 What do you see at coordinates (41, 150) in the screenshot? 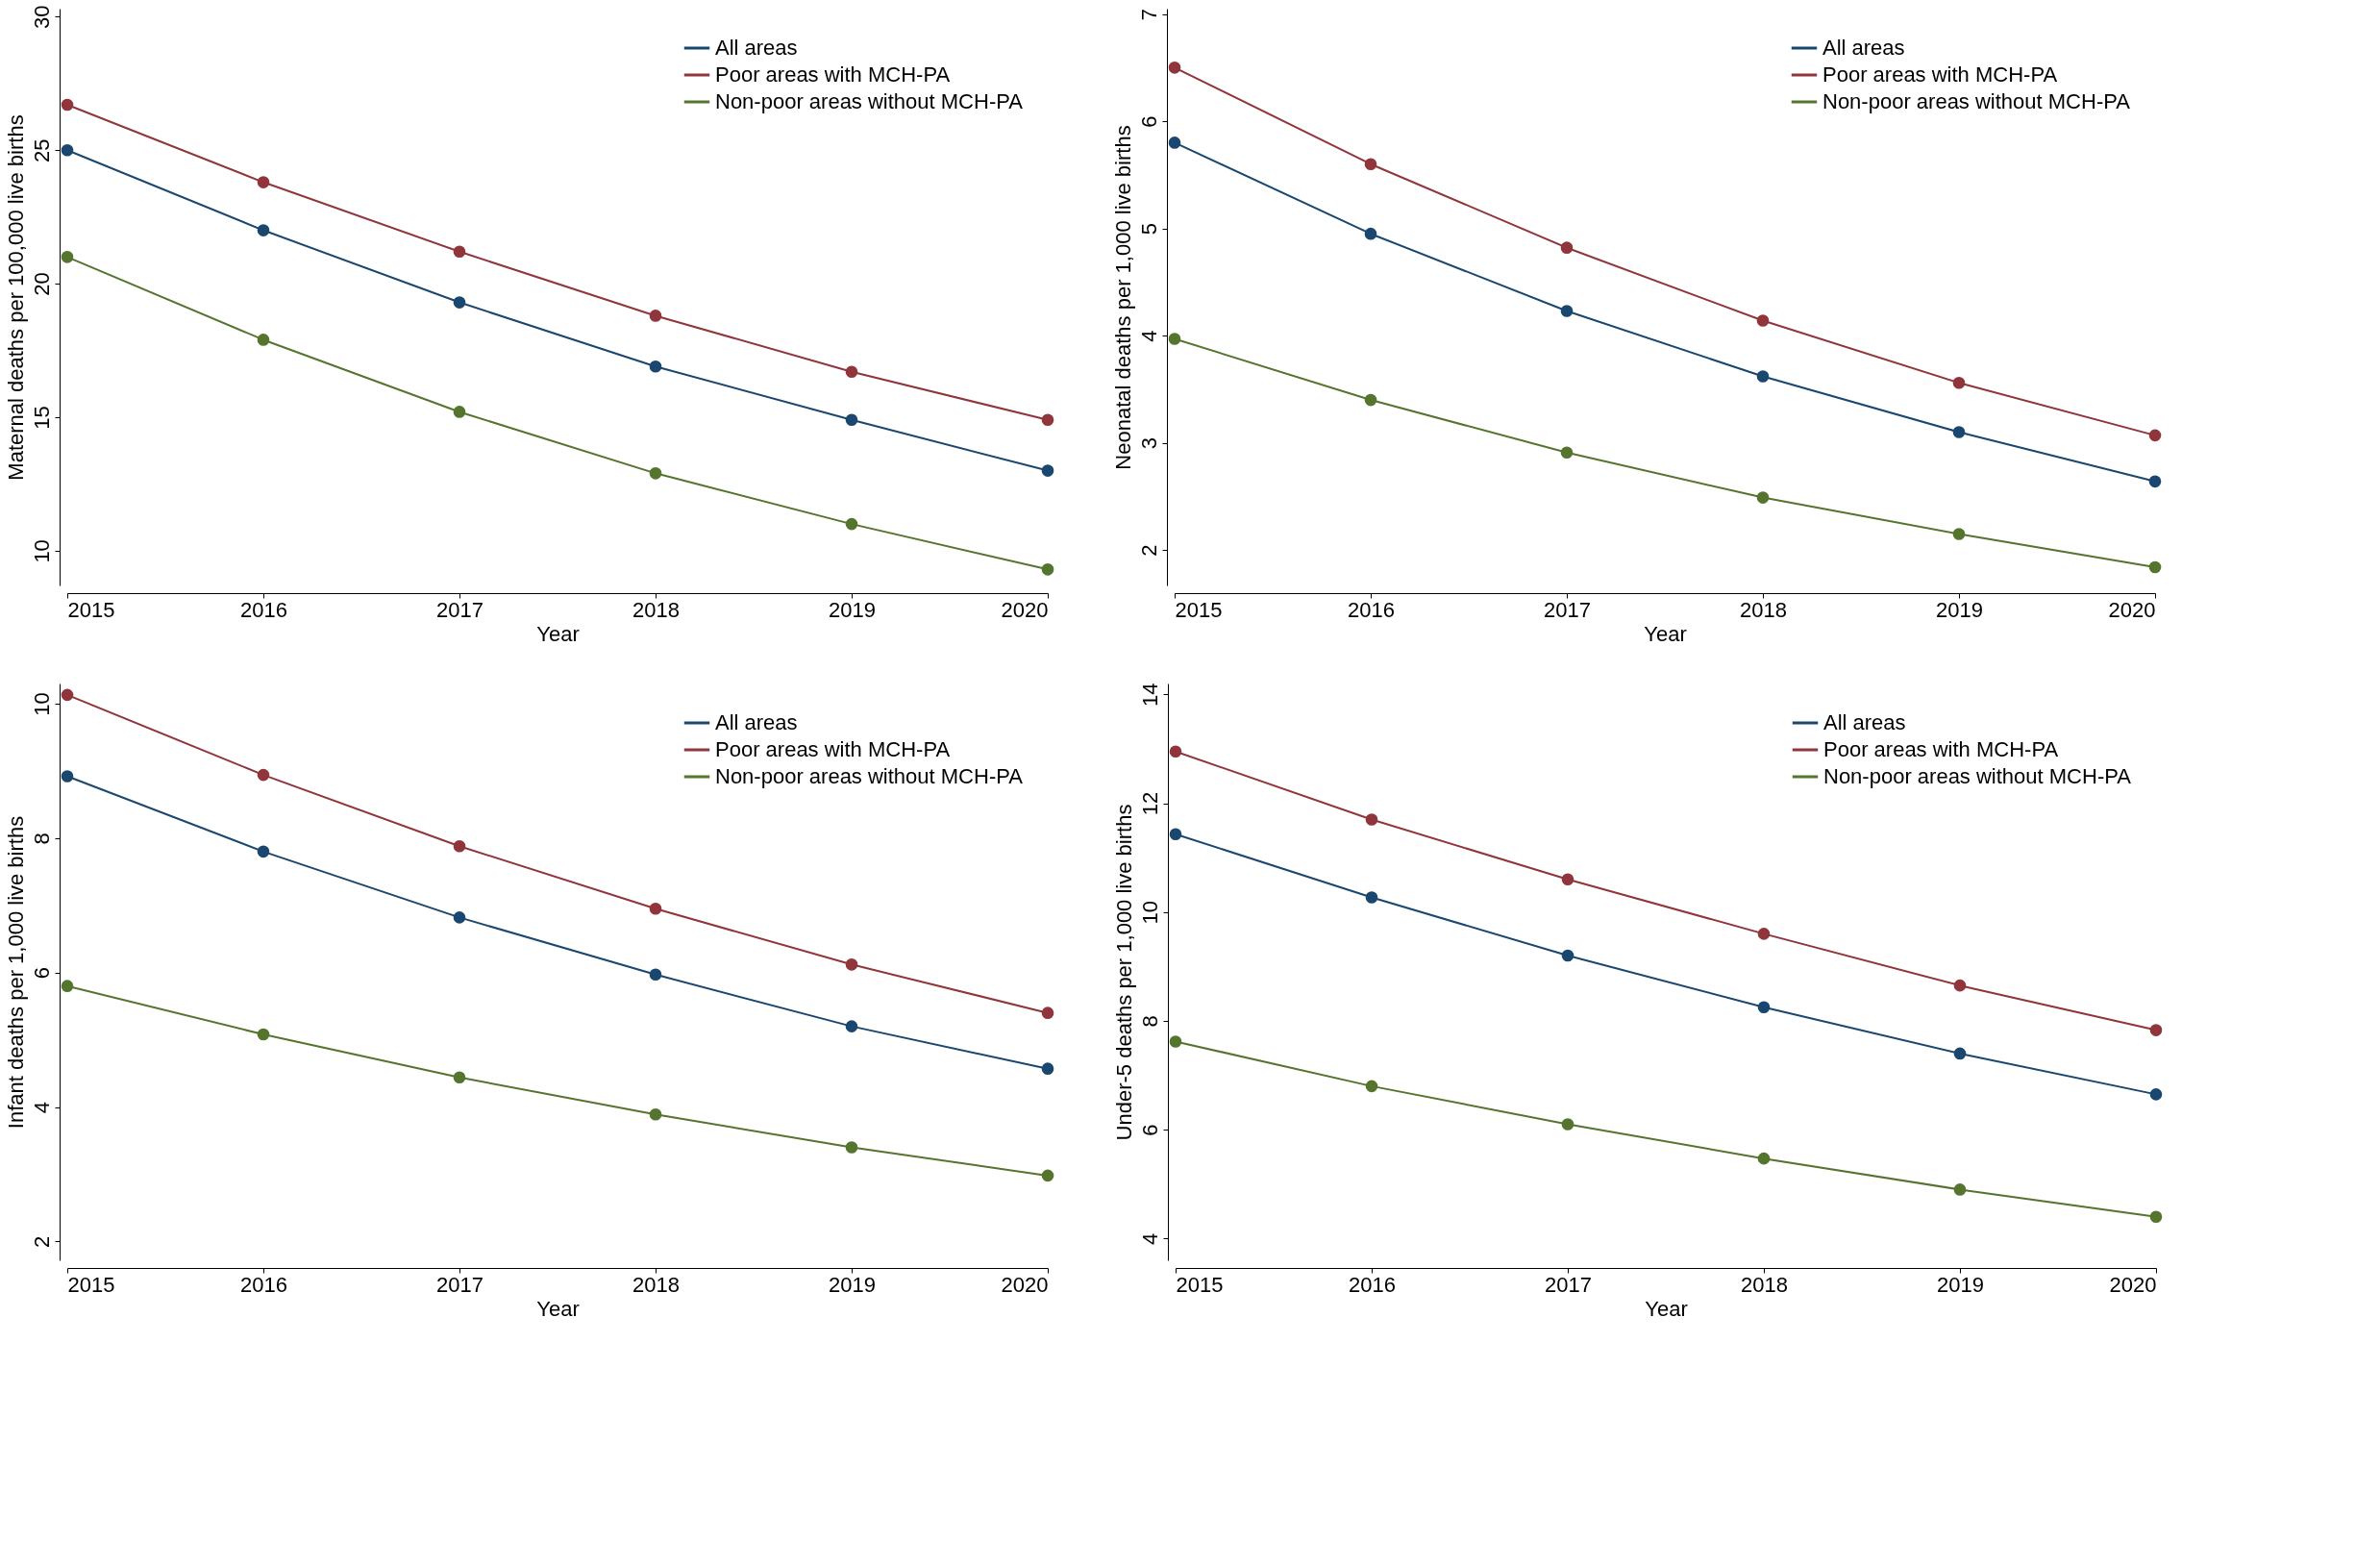
I see `y-tick-label: 25` at bounding box center [41, 150].